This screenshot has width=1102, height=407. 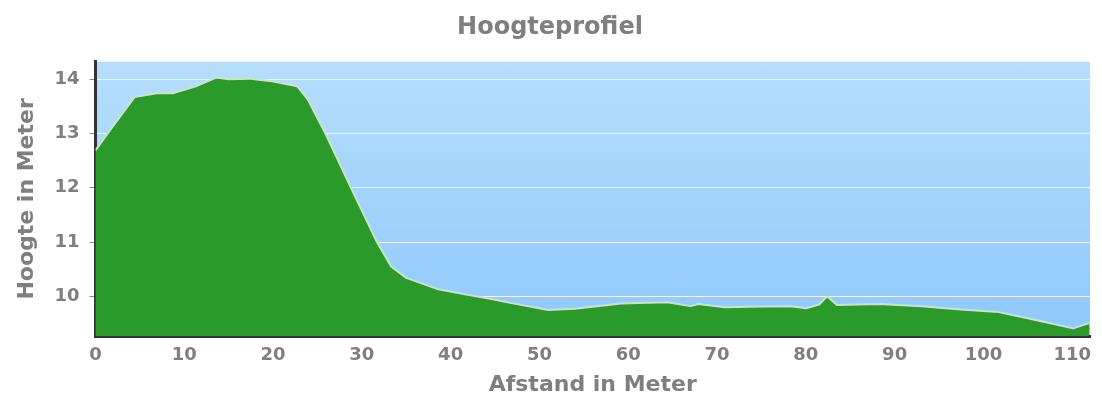 What do you see at coordinates (806, 354) in the screenshot?
I see `x-tick-label: 80` at bounding box center [806, 354].